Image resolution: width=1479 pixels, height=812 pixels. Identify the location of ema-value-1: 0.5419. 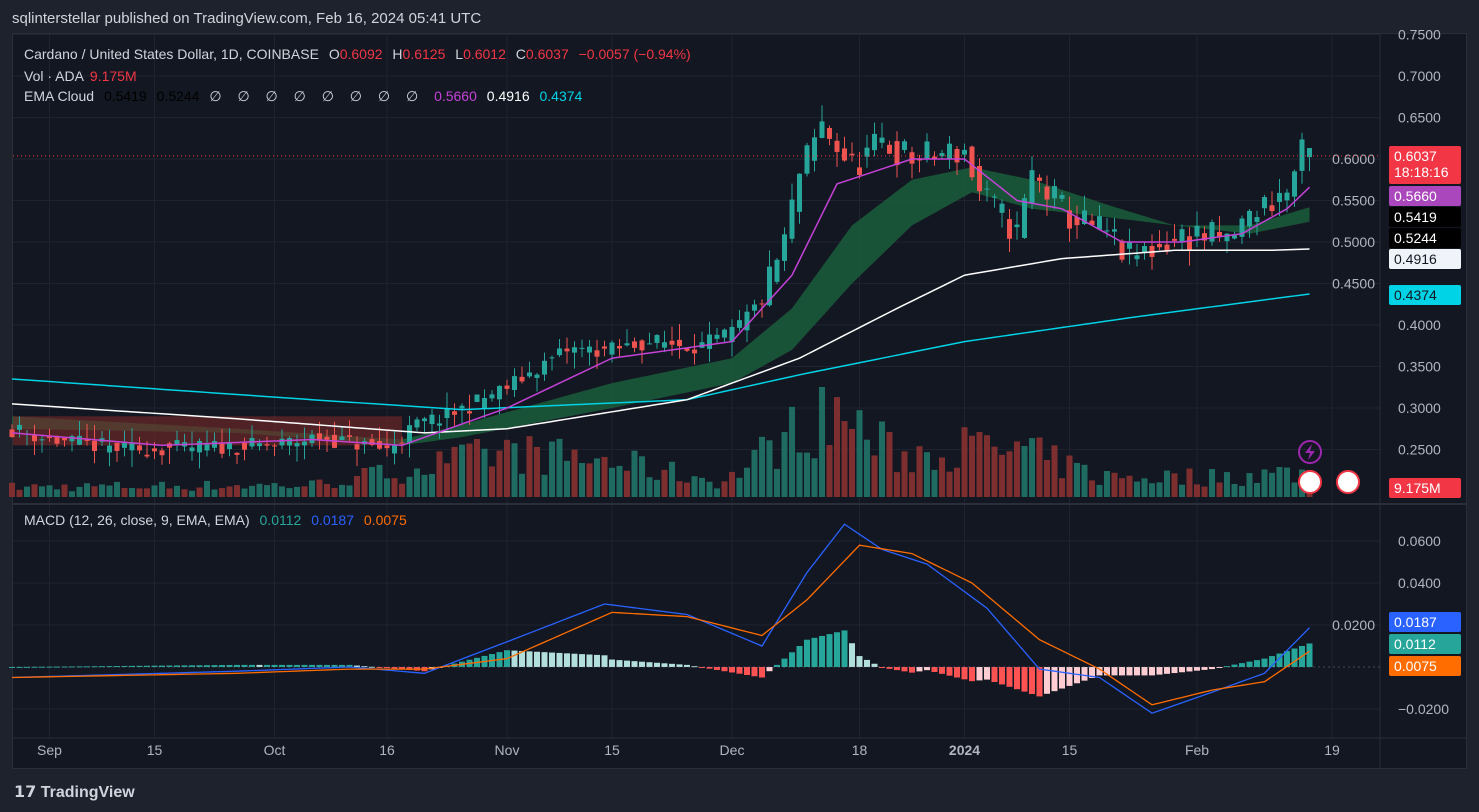
(125, 96).